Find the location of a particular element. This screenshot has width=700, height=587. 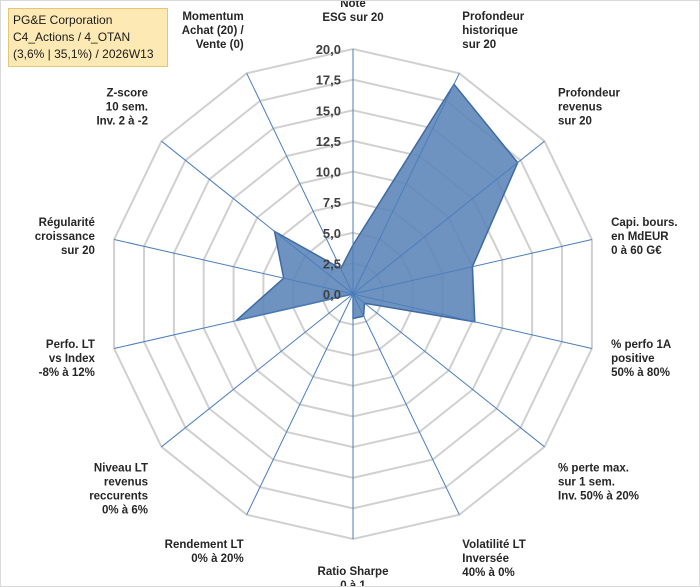

category-label-line: 10 sem. is located at coordinates (127, 108).